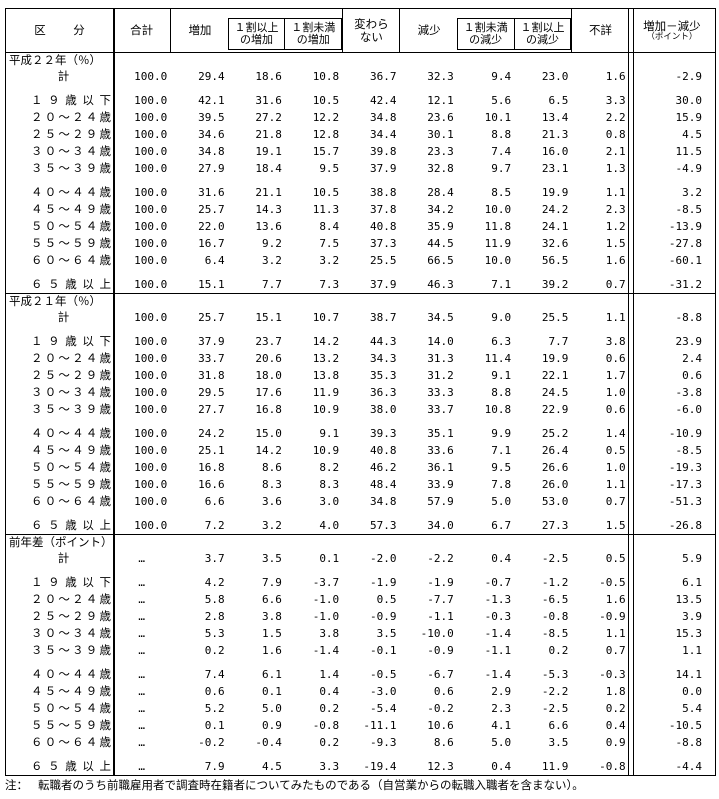 The width and height of the screenshot is (719, 799). I want to click on value-cell: 2.3, so click(501, 708).